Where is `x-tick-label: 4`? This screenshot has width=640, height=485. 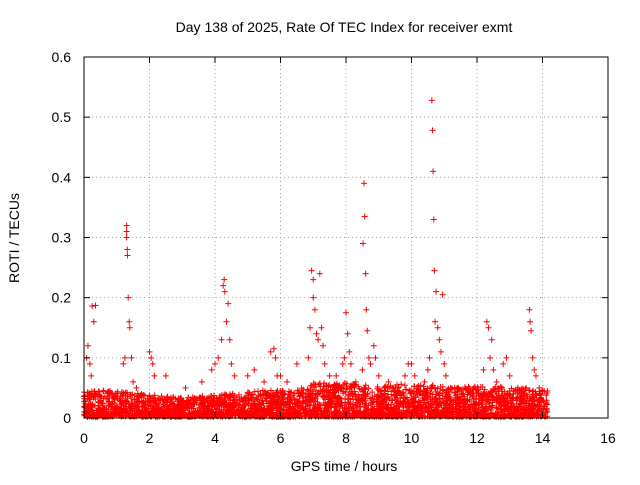 x-tick-label: 4 is located at coordinates (215, 438).